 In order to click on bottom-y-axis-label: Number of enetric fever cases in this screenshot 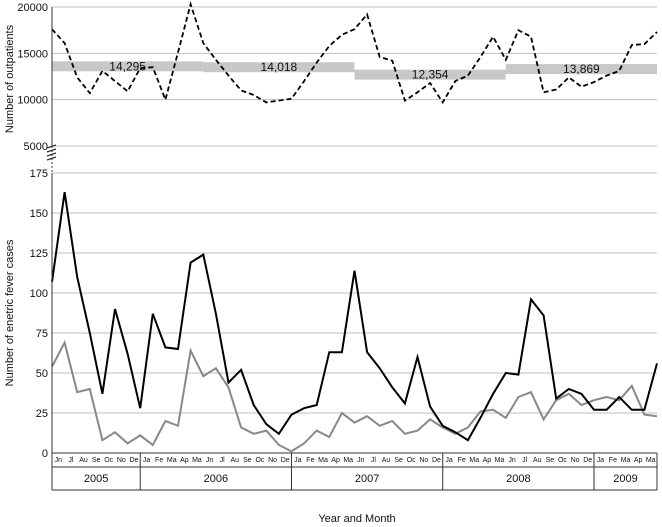, I will do `click(10, 312)`.